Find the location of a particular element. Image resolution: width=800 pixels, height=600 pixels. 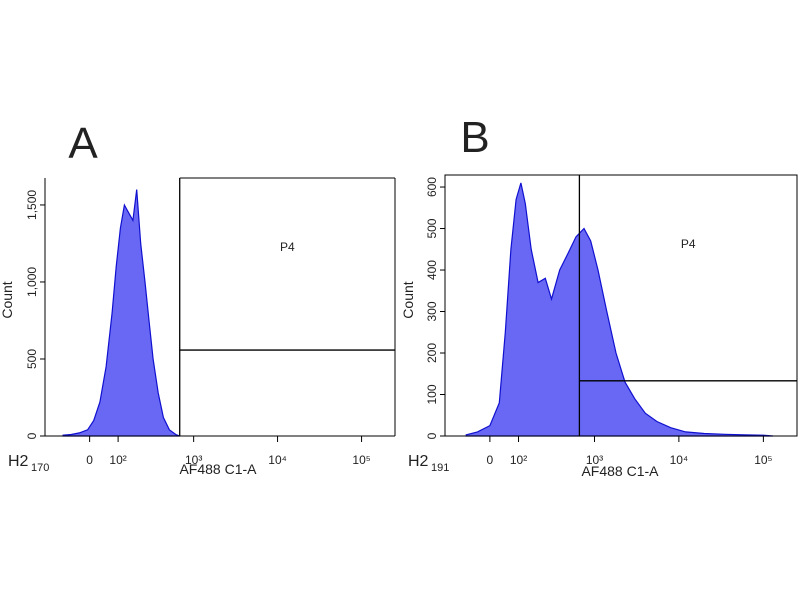

y-tick-label: 1,000 is located at coordinates (32, 282).